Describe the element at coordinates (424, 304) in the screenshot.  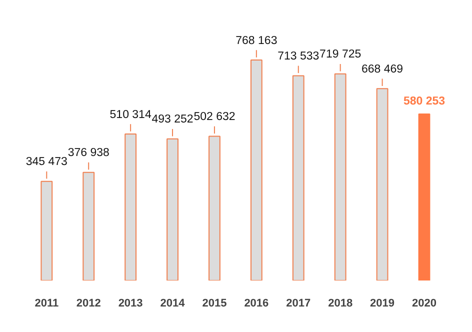
I see `x-tick-label: 2020` at that location.